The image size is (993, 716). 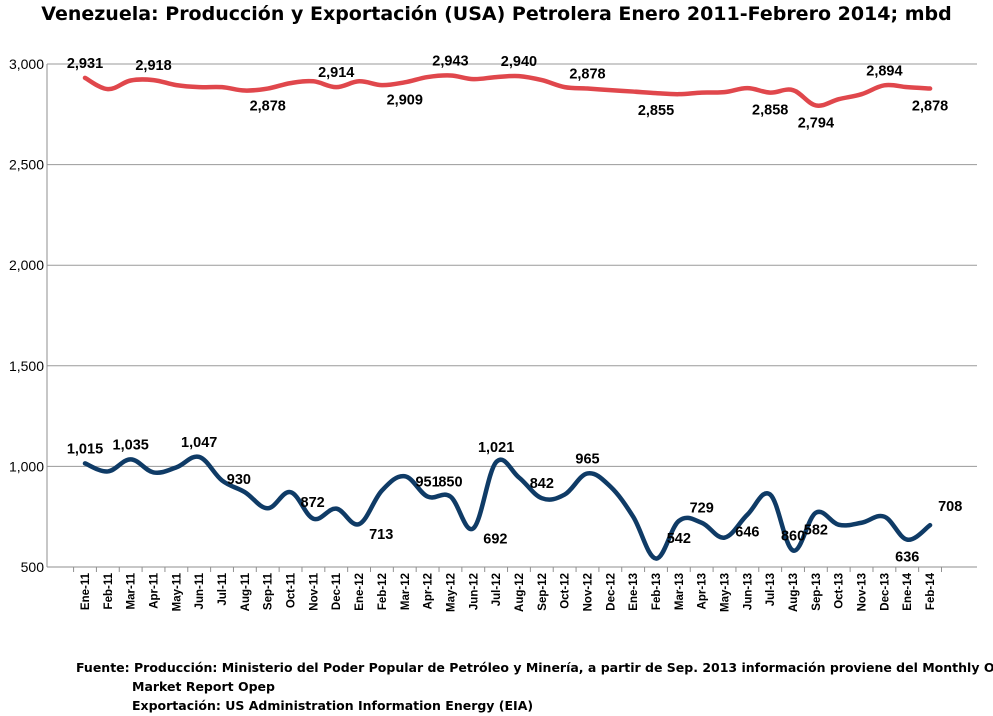 I want to click on y-tick-label: 2,500, so click(x=26, y=165).